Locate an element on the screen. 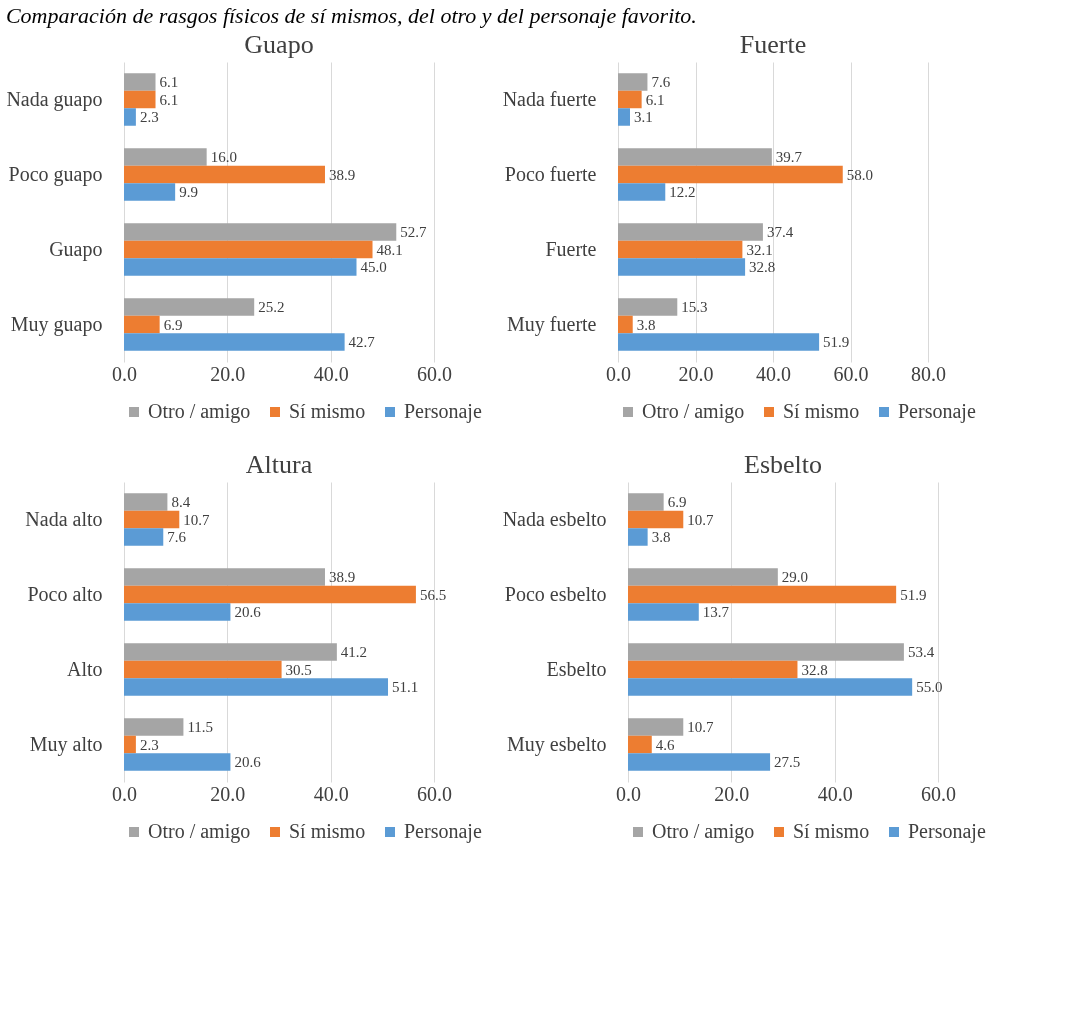 The image size is (1065, 1022). data-label: 48.1 is located at coordinates (389, 249).